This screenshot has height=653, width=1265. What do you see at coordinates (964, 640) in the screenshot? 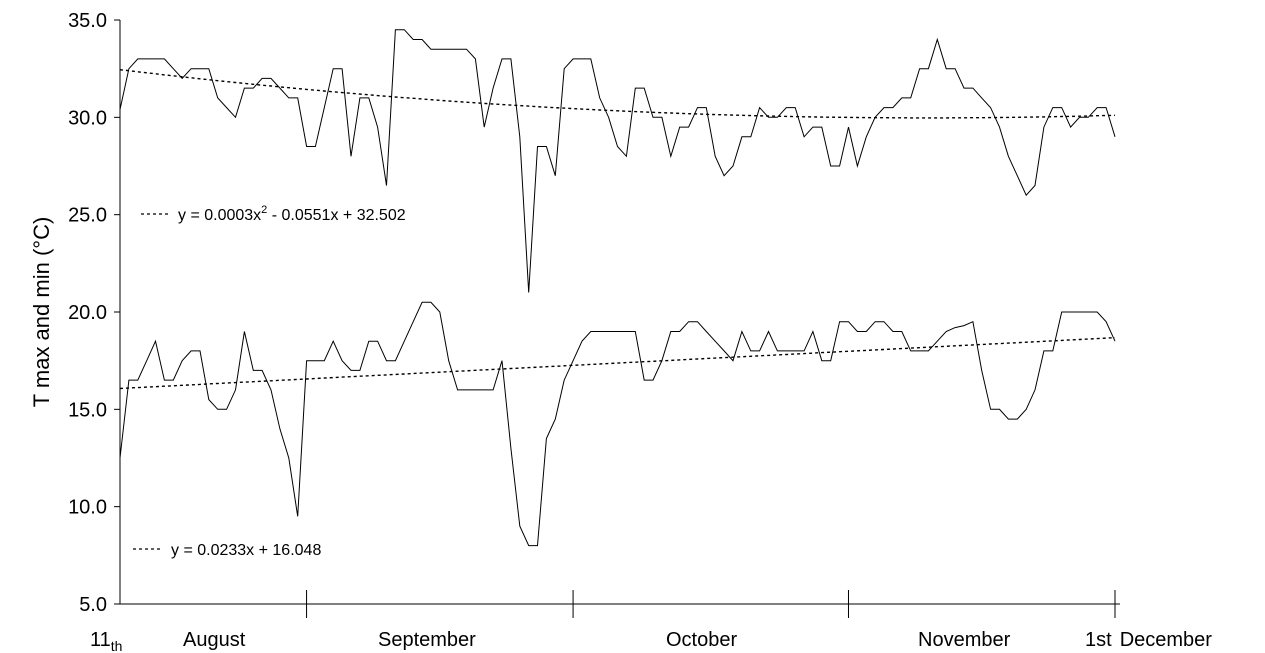
I see `x-label-november: November` at bounding box center [964, 640].